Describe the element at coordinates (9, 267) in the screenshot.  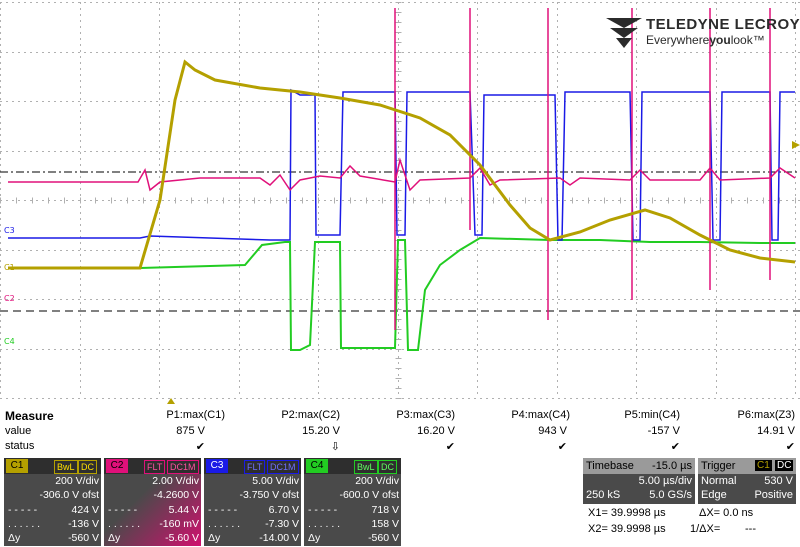
I see `channel-label-c1: C1` at that location.